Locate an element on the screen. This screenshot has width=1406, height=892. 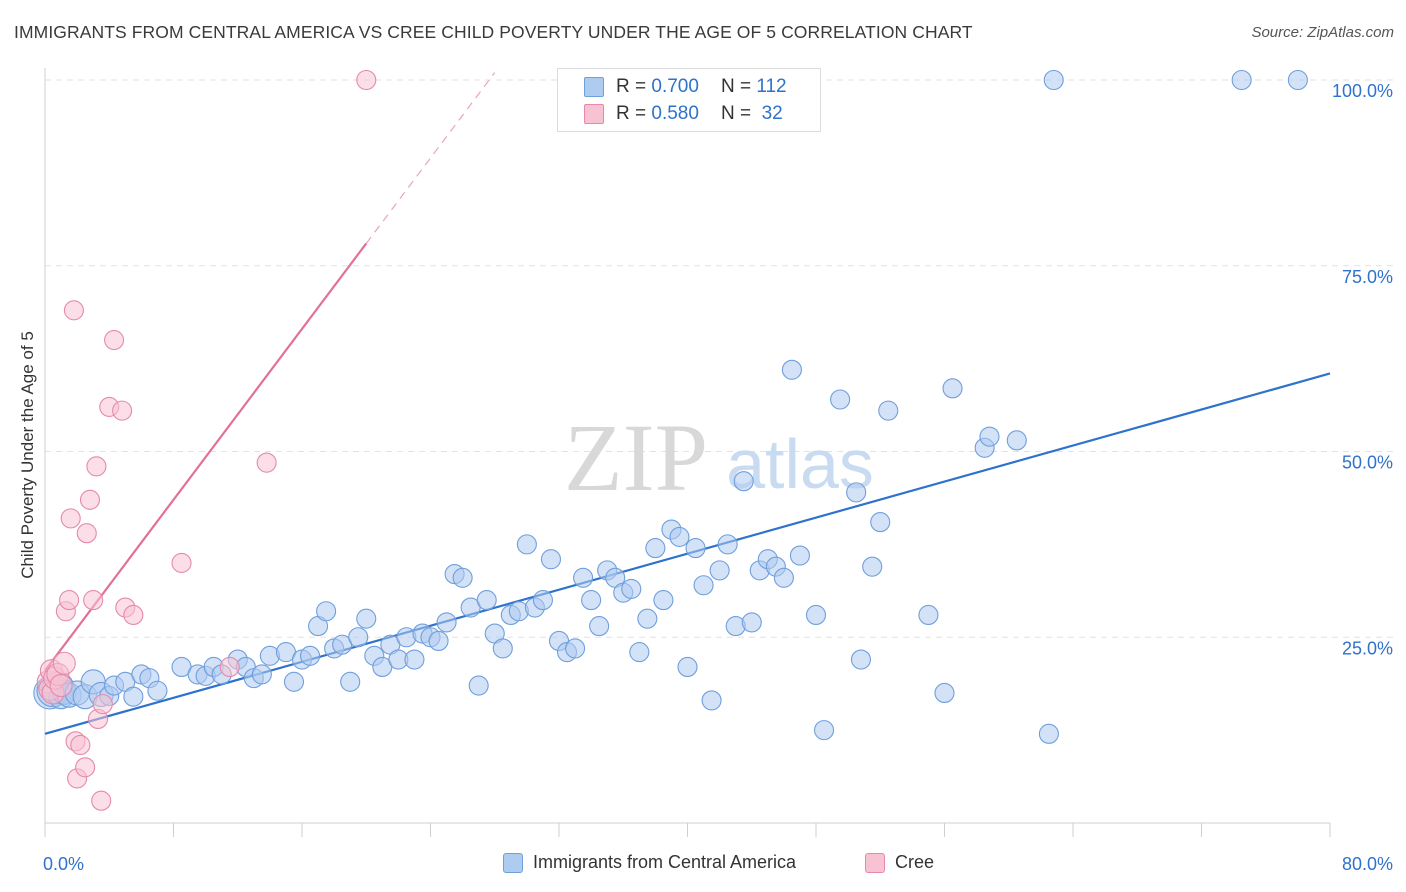
y-tick-label: 100.0% is located at coordinates (1362, 91).